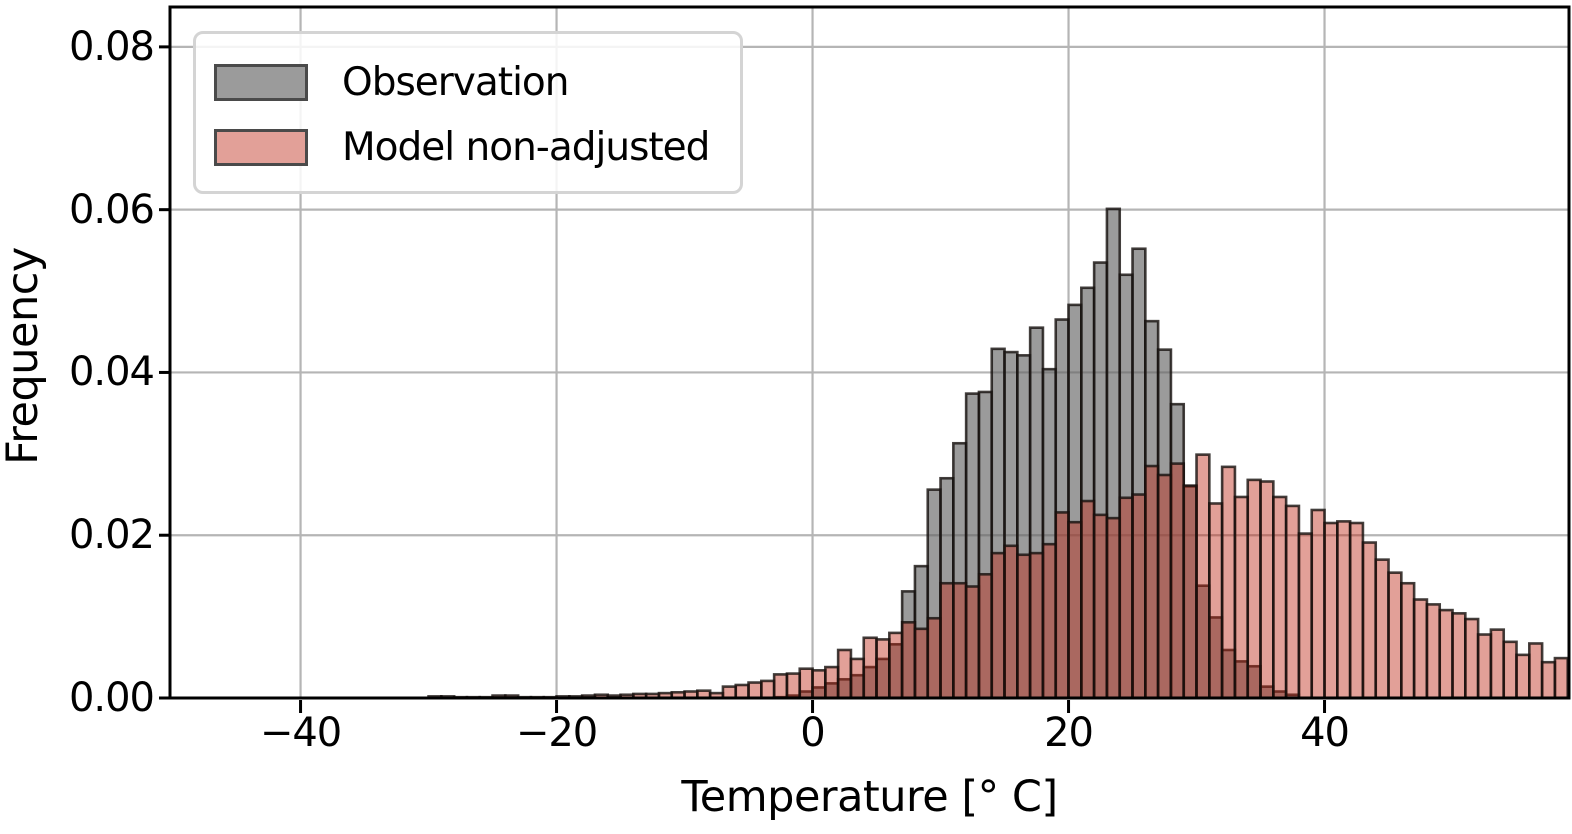 The height and width of the screenshot is (834, 1572). I want to click on legend-item-observation: Observation, so click(466, 82).